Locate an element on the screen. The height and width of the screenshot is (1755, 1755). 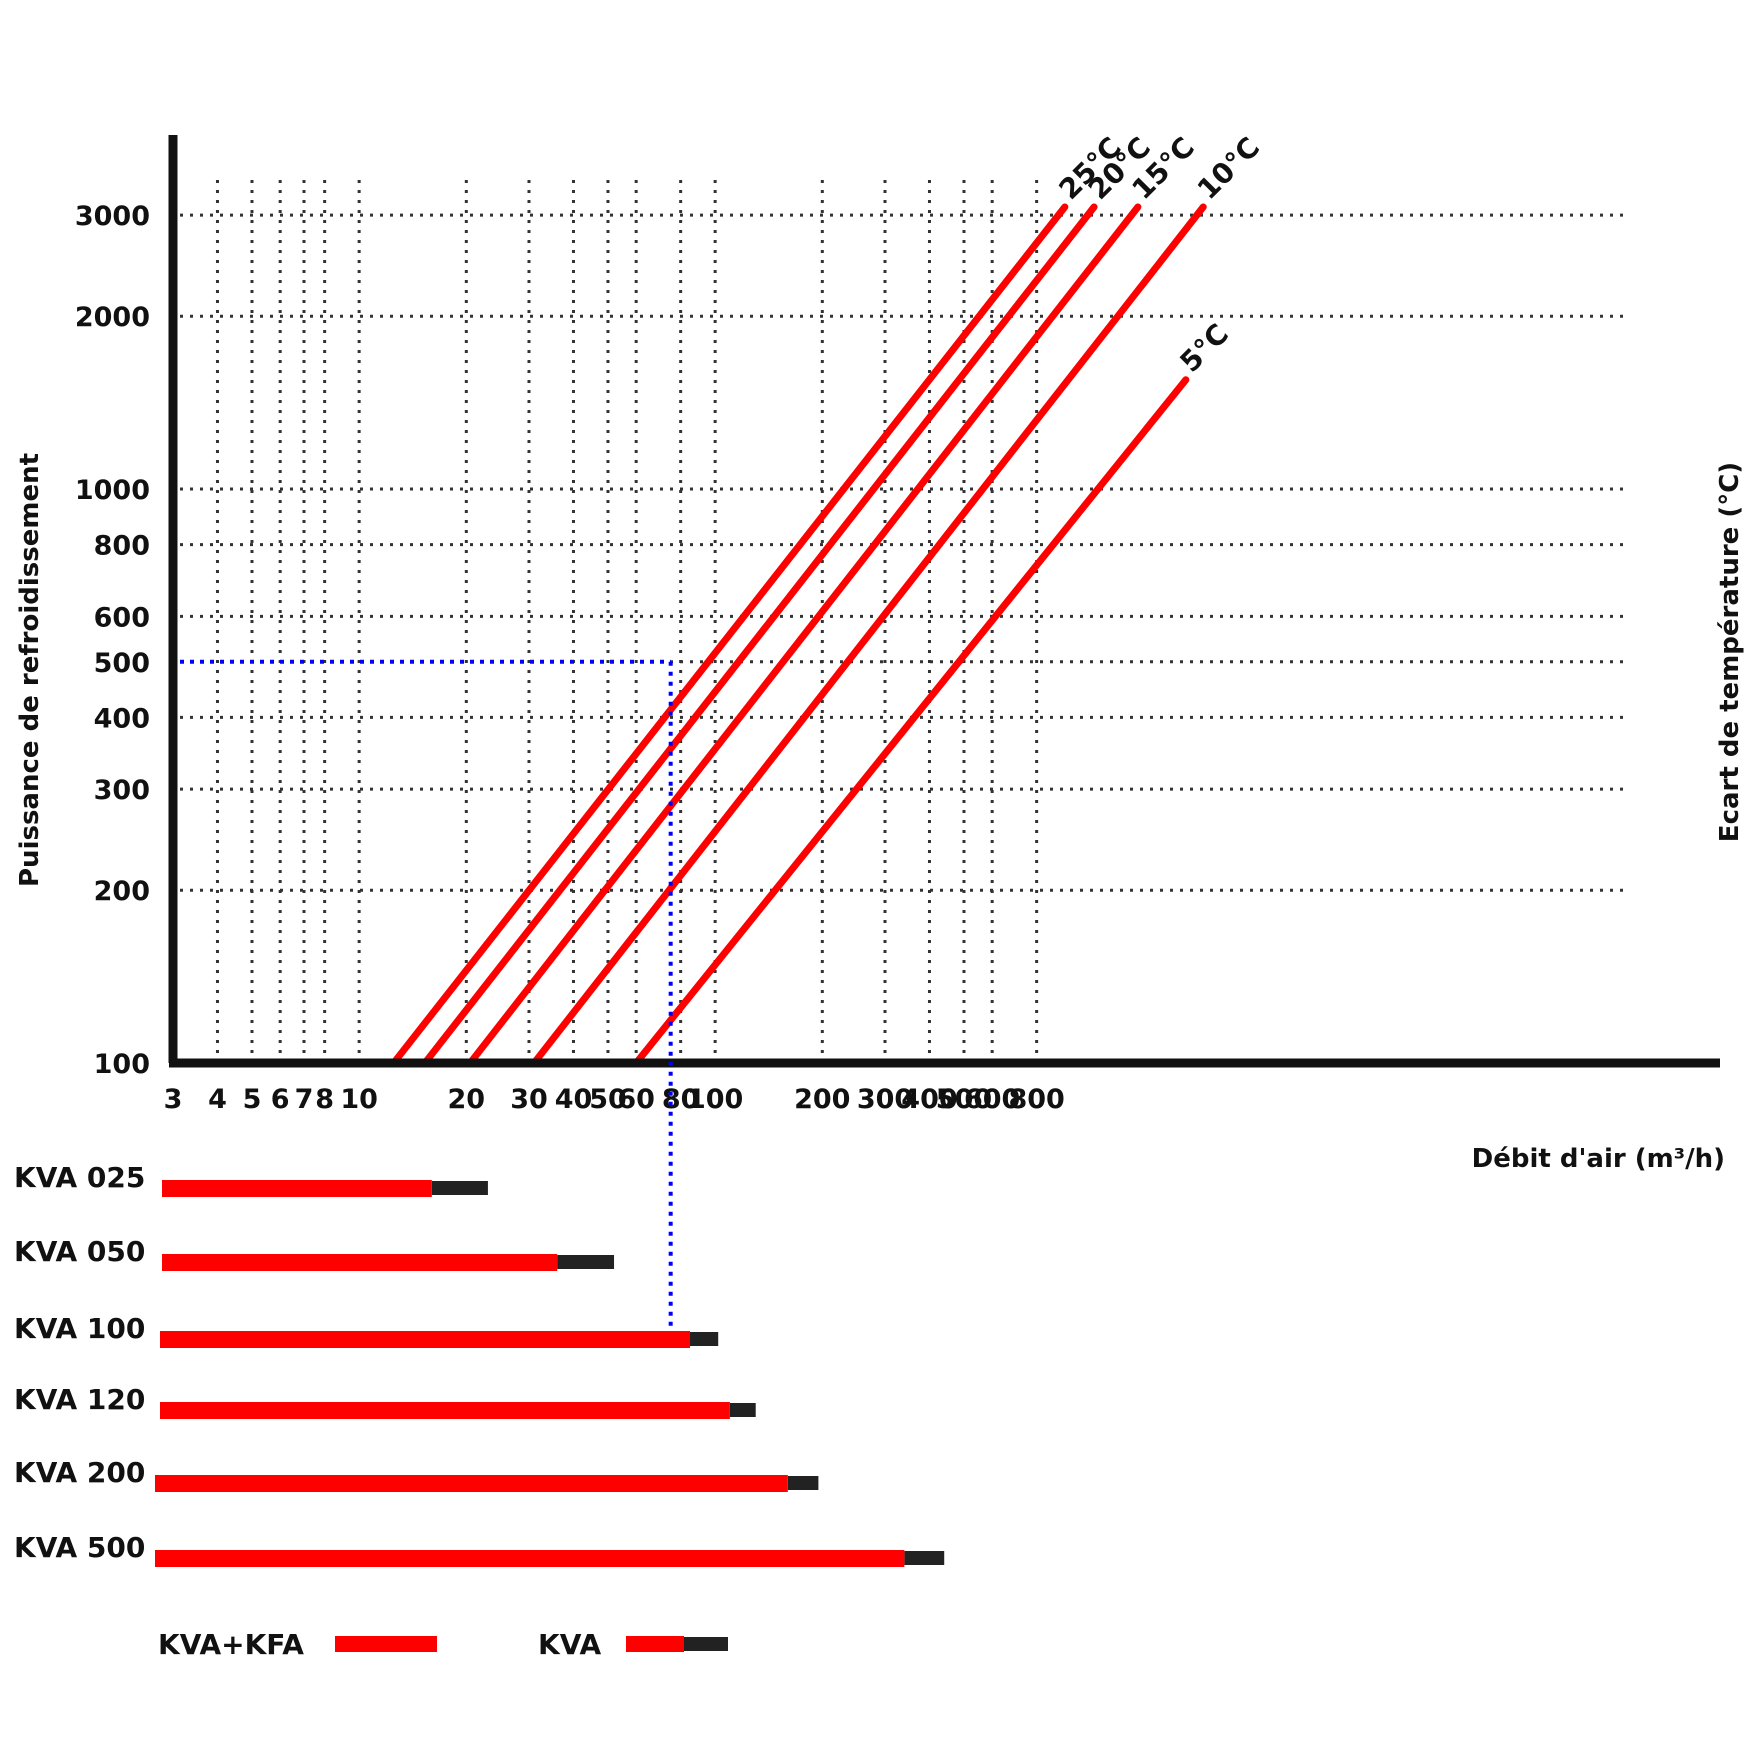
x-tick-20: 20 is located at coordinates (467, 1099).